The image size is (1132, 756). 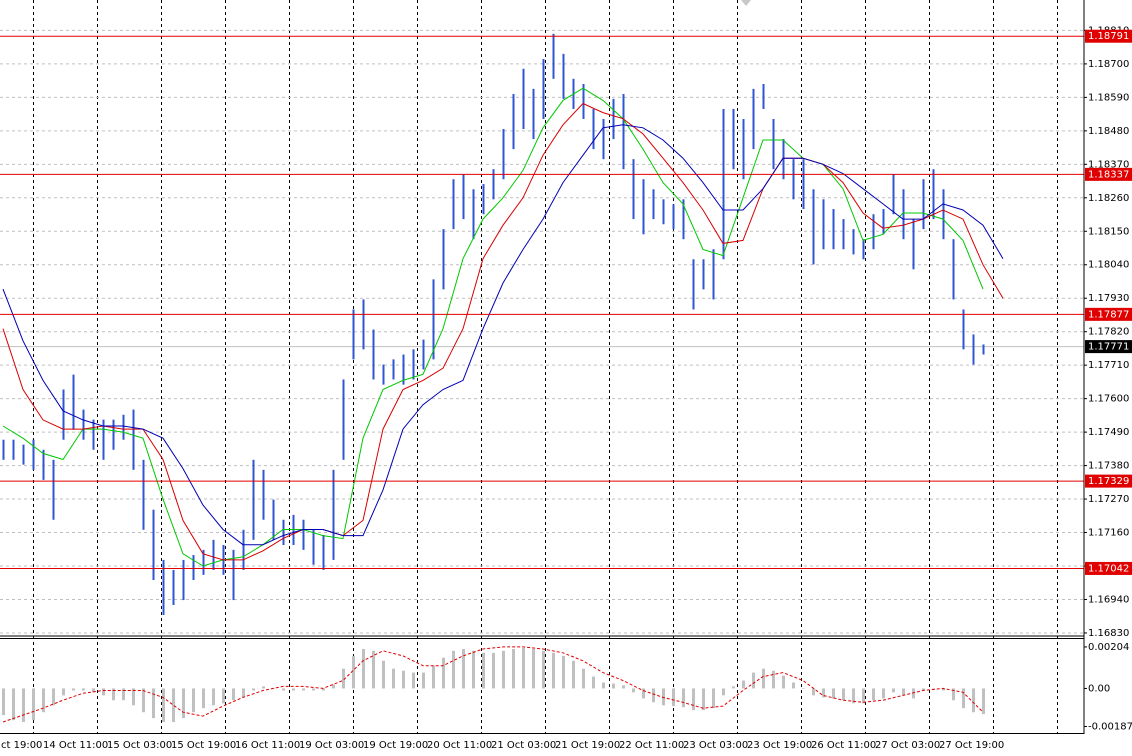 I want to click on y-tick-label: 1.17930, so click(x=1108, y=298).